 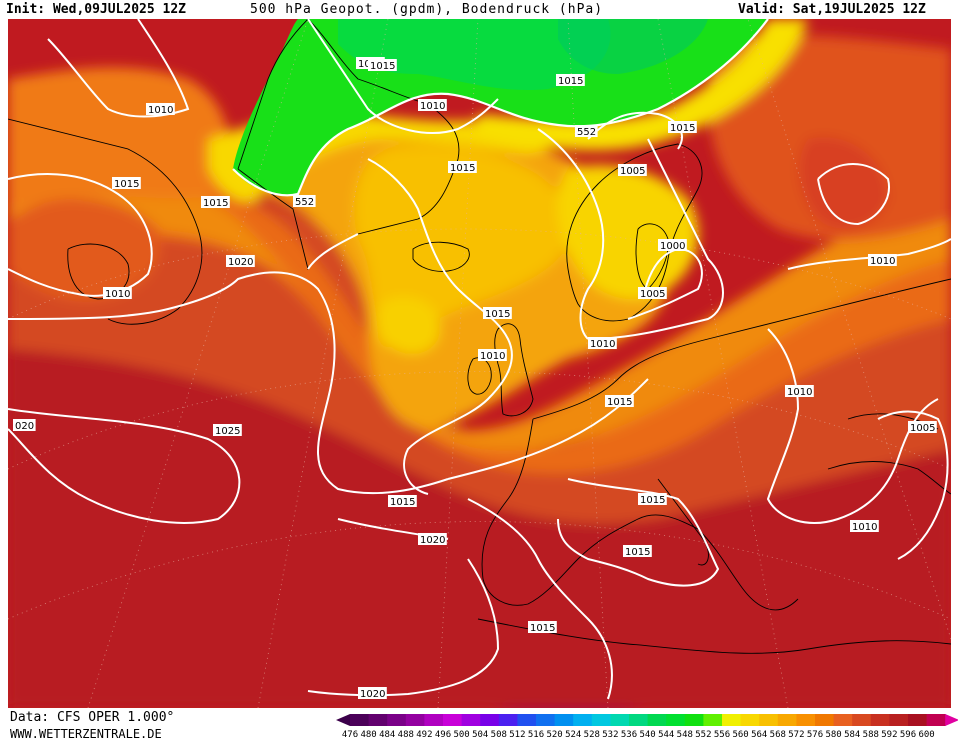 I want to click on green-low-core, so click(x=474, y=55).